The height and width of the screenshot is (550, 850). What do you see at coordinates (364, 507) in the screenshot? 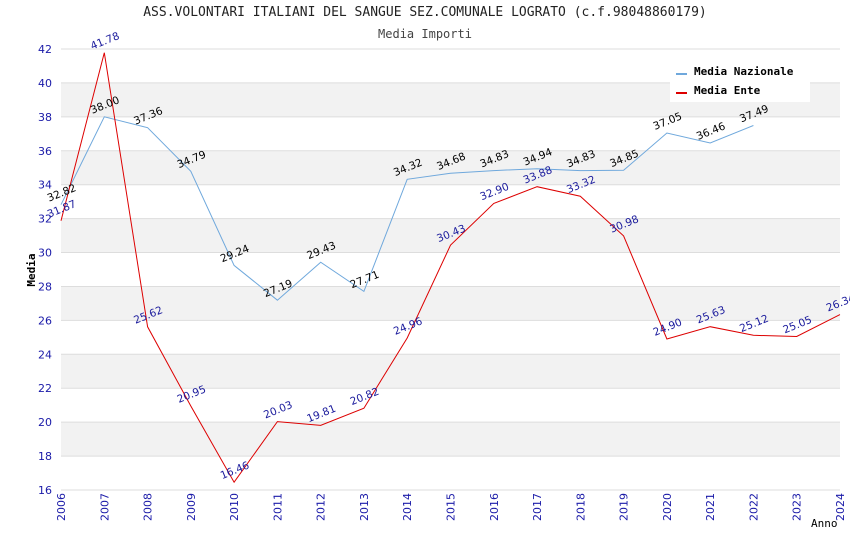
I see `x-tick-label: 2013` at bounding box center [364, 507].